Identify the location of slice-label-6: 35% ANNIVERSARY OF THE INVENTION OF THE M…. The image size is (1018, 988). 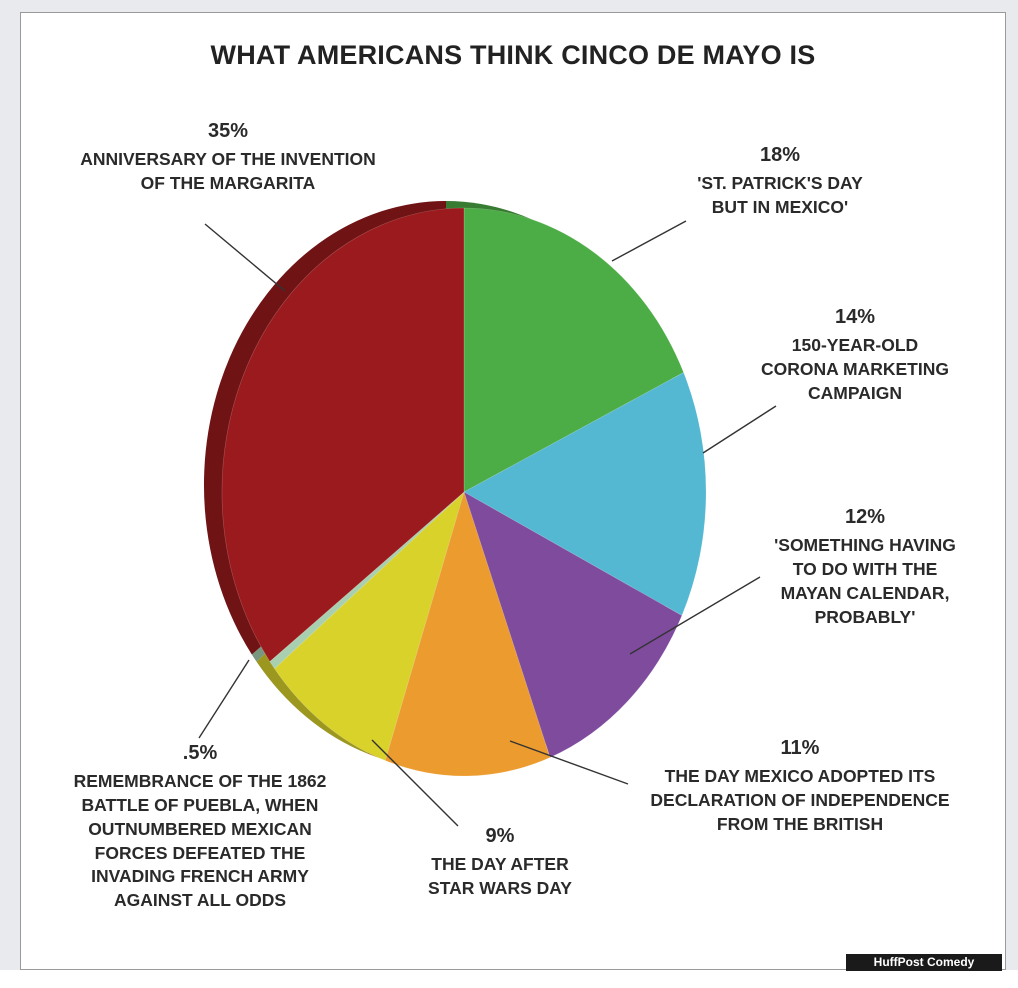
(228, 157).